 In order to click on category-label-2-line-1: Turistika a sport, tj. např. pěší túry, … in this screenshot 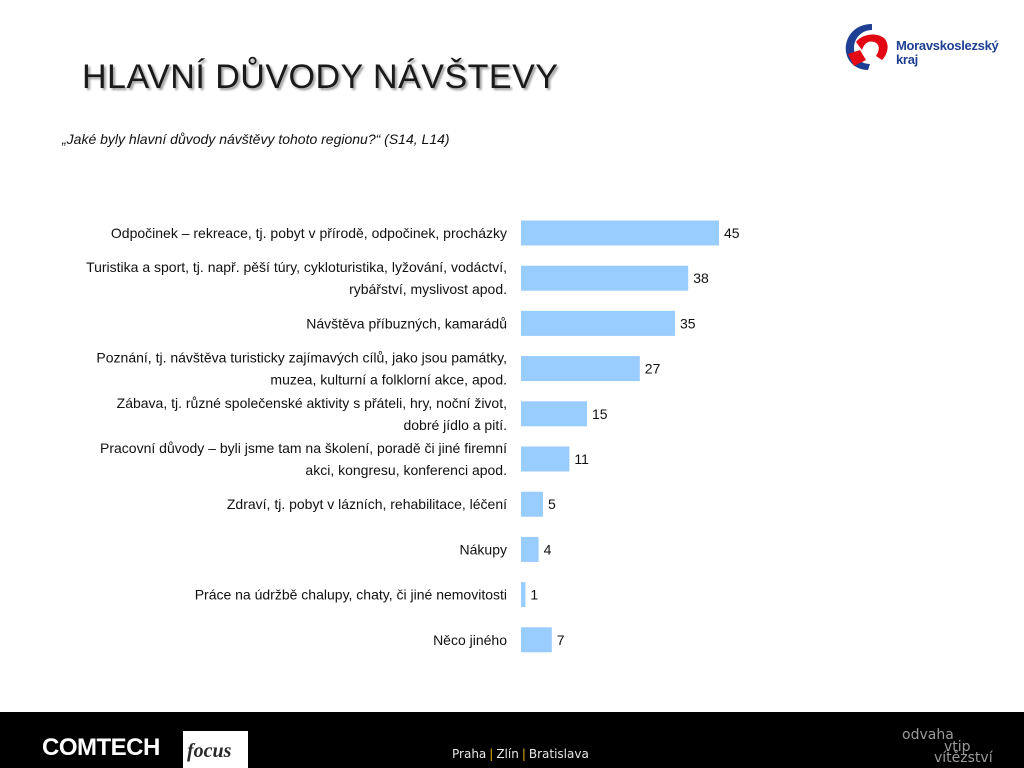, I will do `click(296, 267)`.